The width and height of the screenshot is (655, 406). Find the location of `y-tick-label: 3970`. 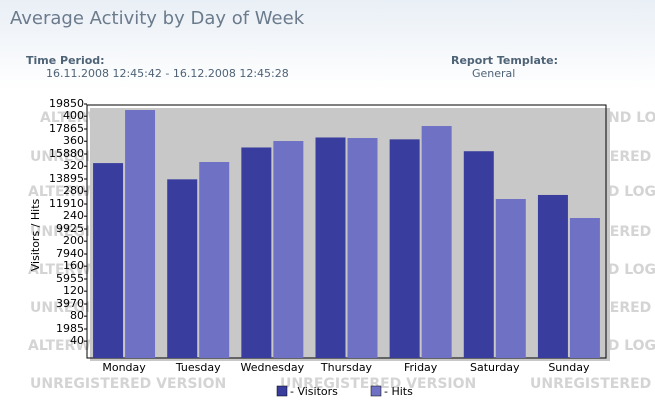

y-tick-label: 3970 is located at coordinates (70, 303).